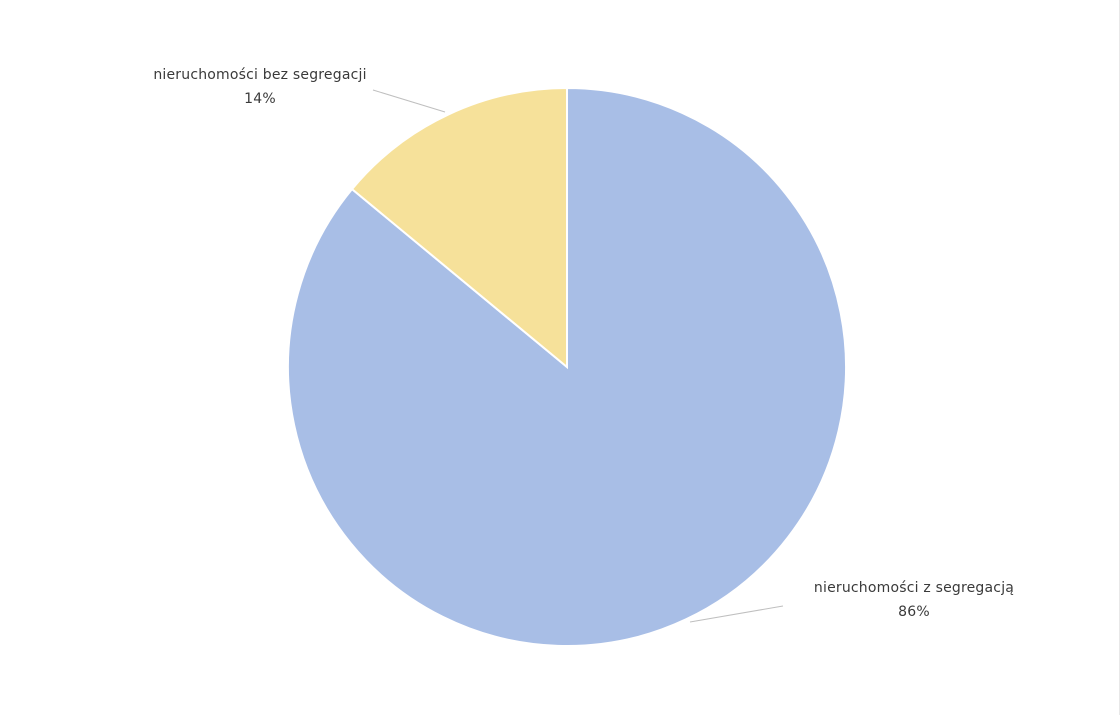  What do you see at coordinates (914, 612) in the screenshot?
I see `slice-value-label-1: 86%` at bounding box center [914, 612].